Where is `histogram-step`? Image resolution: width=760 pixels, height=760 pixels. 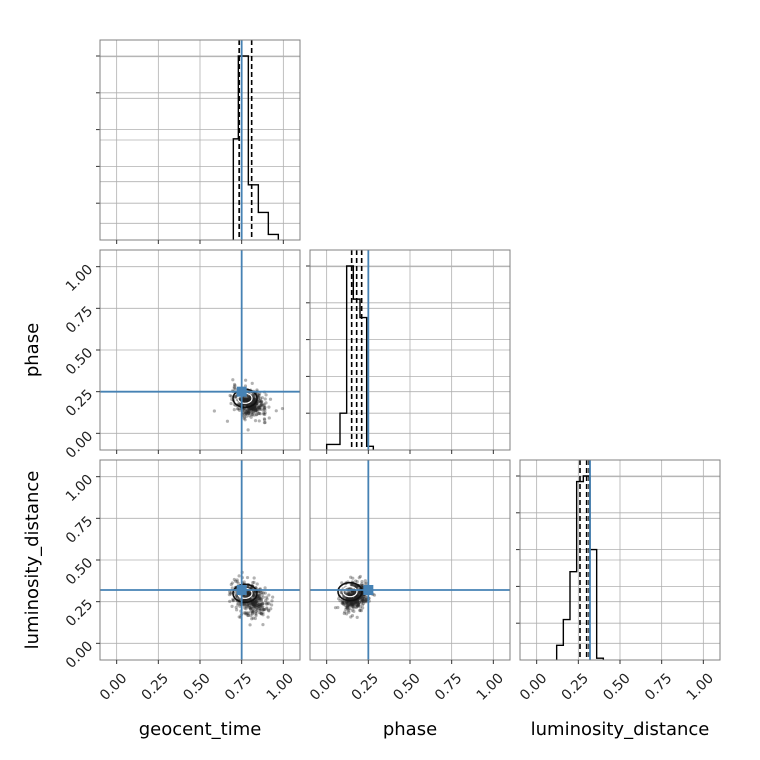 histogram-step is located at coordinates (256, 147).